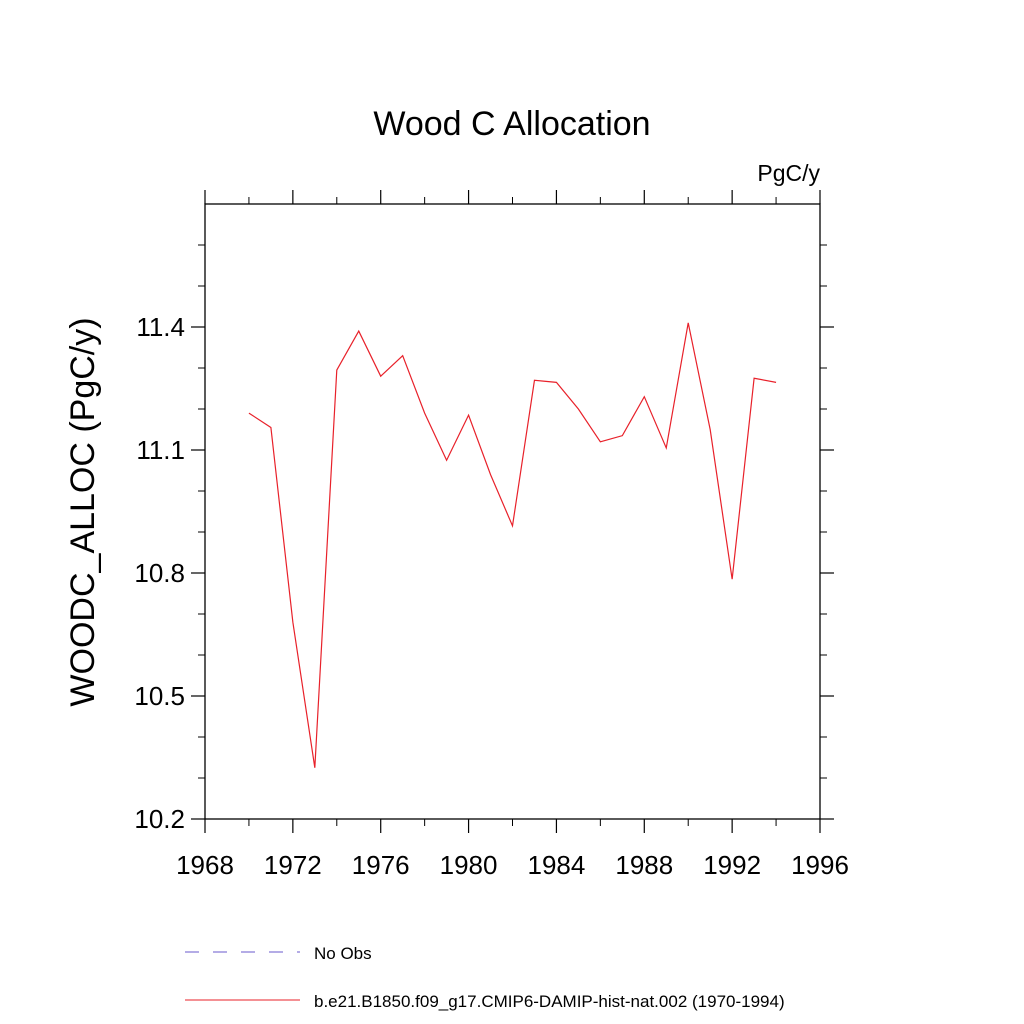  What do you see at coordinates (83, 511) in the screenshot?
I see `y-axis-label: WOODC_ALLOC (PgC/y)` at bounding box center [83, 511].